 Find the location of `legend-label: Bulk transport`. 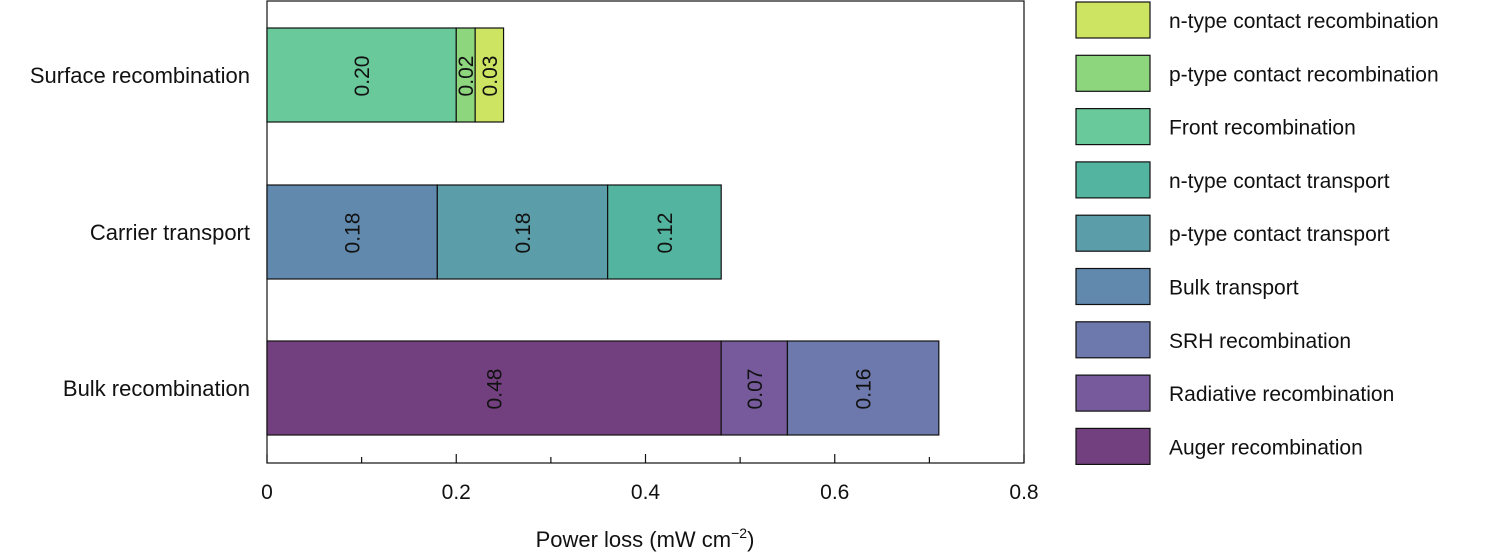

legend-label: Bulk transport is located at coordinates (1234, 288).